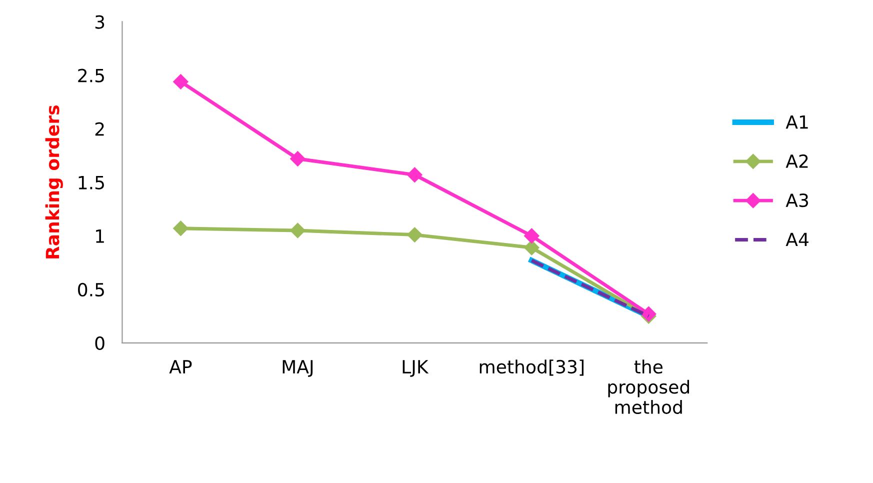 The width and height of the screenshot is (873, 483). What do you see at coordinates (797, 239) in the screenshot?
I see `legend-label: A4` at bounding box center [797, 239].